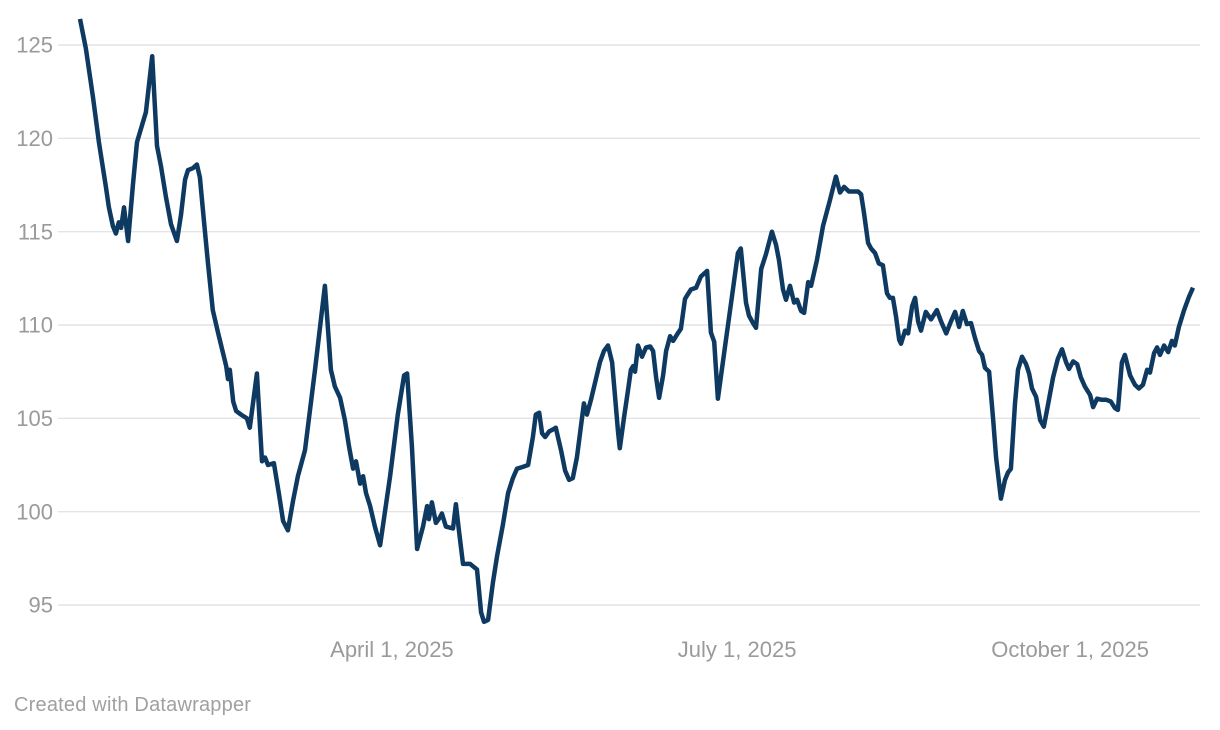 This screenshot has height=730, width=1220. Describe the element at coordinates (35, 231) in the screenshot. I see `y-axis-tick-label: 115` at that location.